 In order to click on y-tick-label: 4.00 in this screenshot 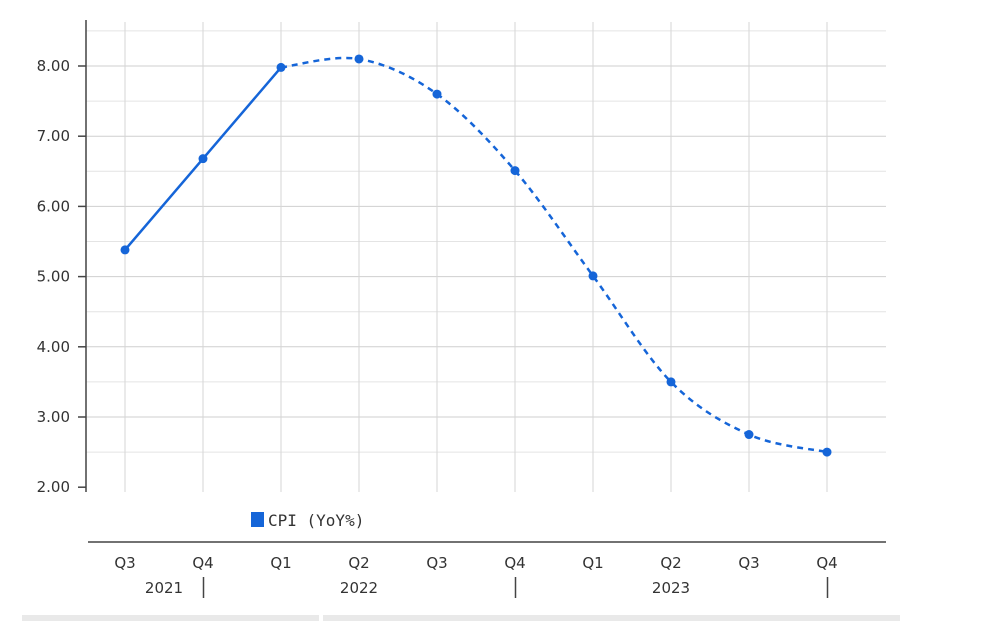, I will do `click(53, 347)`.